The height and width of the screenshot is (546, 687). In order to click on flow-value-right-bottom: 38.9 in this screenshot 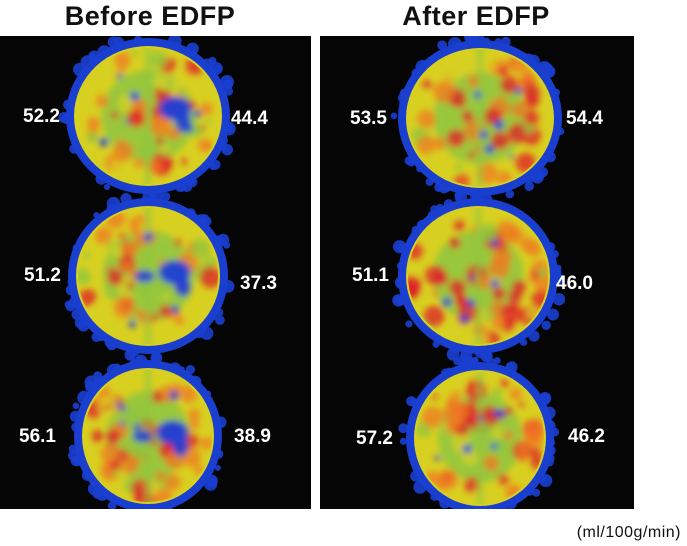, I will do `click(252, 436)`.